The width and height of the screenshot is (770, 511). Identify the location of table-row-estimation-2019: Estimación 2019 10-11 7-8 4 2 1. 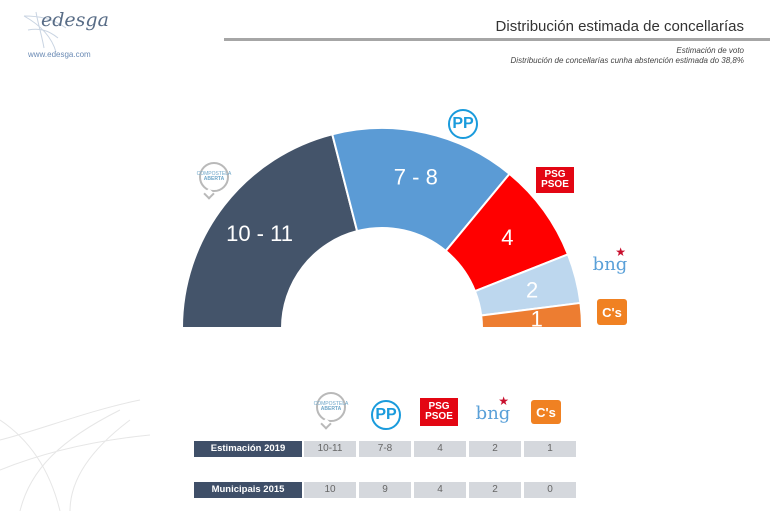
(386, 449).